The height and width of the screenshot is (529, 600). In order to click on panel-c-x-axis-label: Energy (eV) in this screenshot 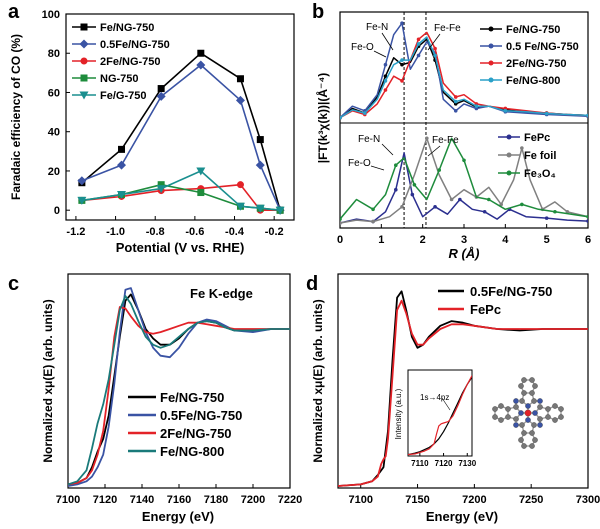, I will do `click(178, 516)`.